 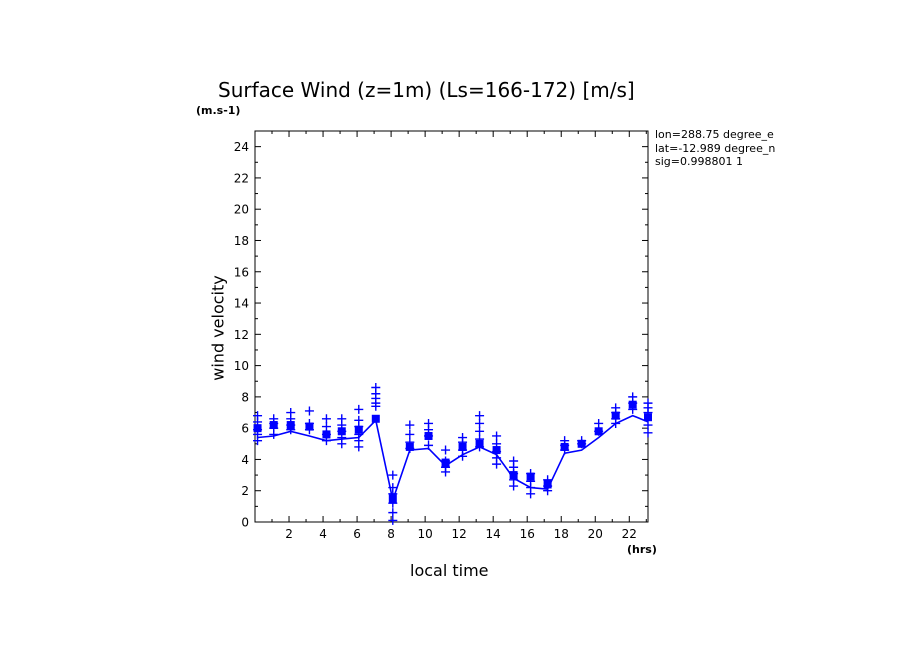 What do you see at coordinates (426, 90) in the screenshot?
I see `chart-title: Surface Wind (z=1m) (Ls=166-172) [m/s]` at bounding box center [426, 90].